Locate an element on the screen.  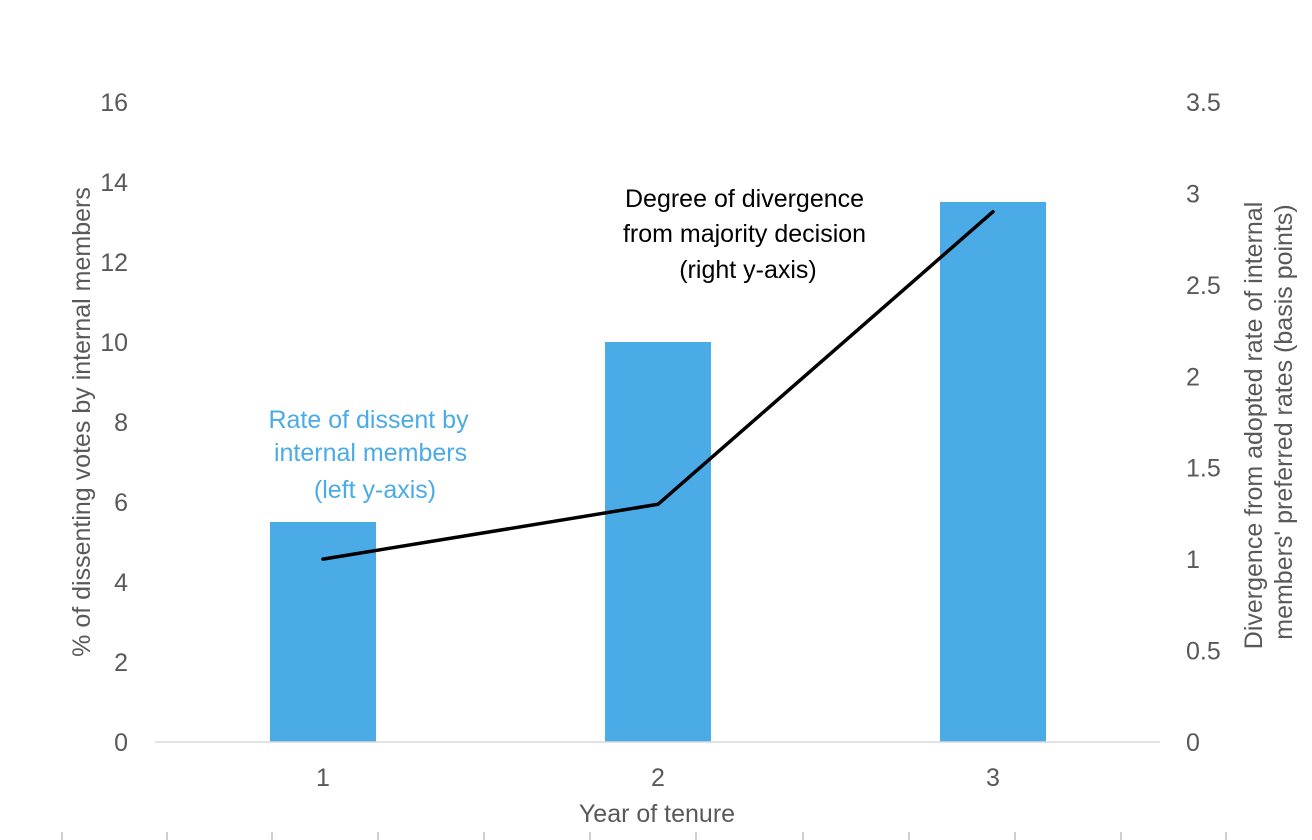
right-y-axis-title-line-1: Divergence from adopted rate of internal is located at coordinates (1254, 425).